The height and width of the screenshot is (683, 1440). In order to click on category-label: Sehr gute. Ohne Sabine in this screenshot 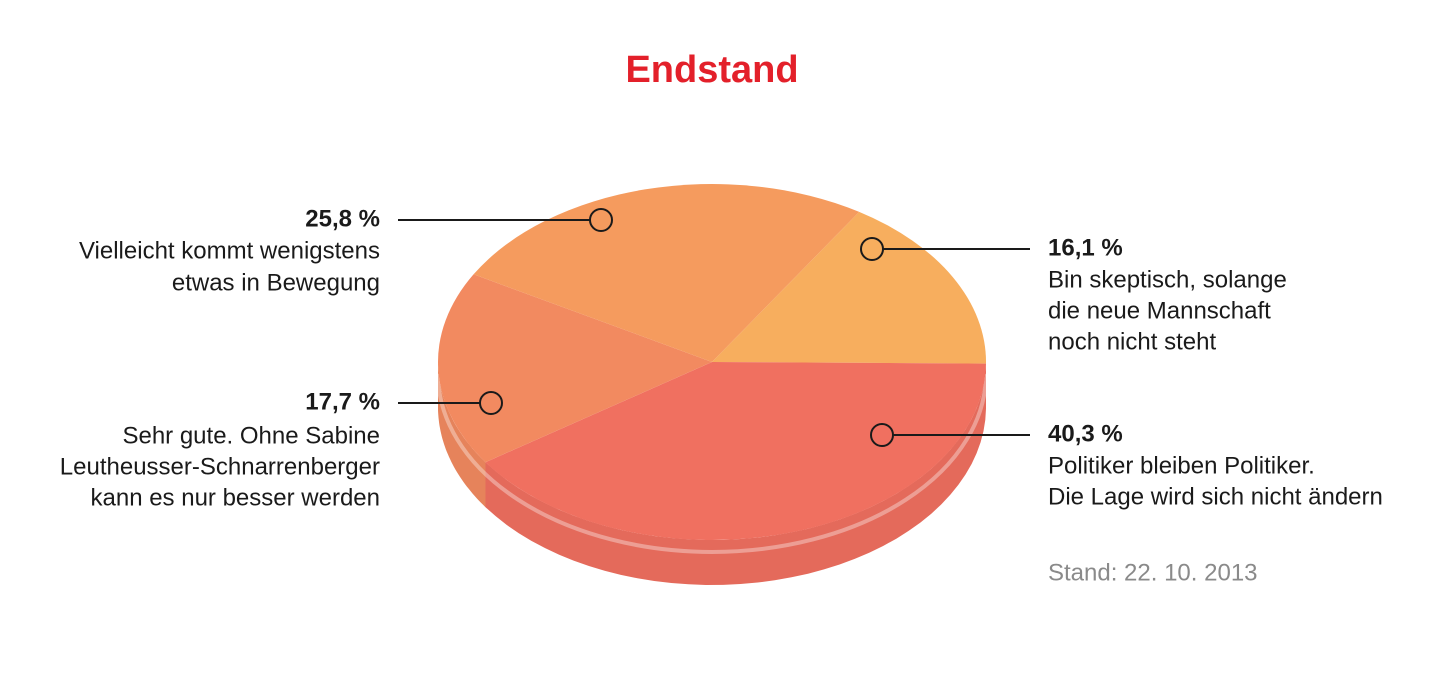, I will do `click(251, 435)`.